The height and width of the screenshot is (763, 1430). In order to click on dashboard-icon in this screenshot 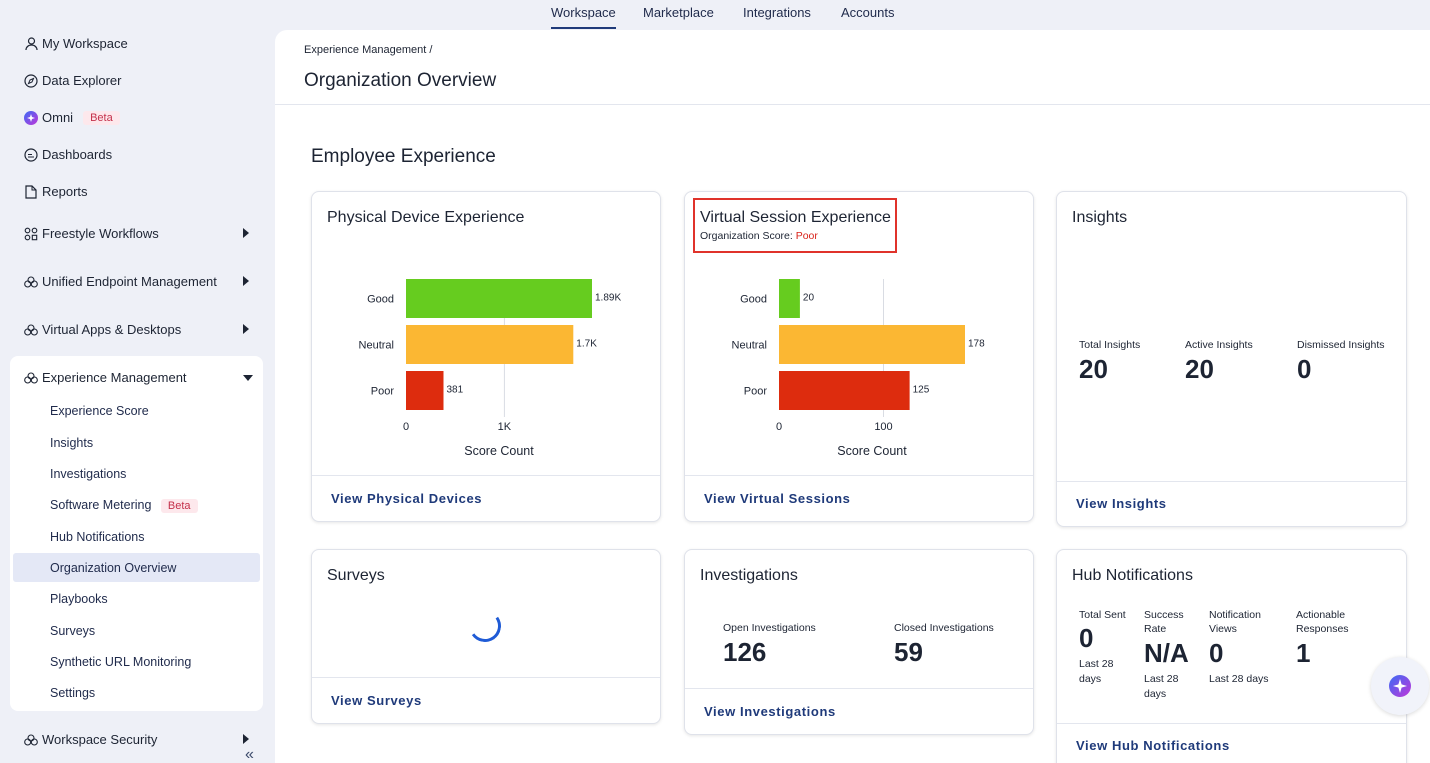, I will do `click(31, 154)`.